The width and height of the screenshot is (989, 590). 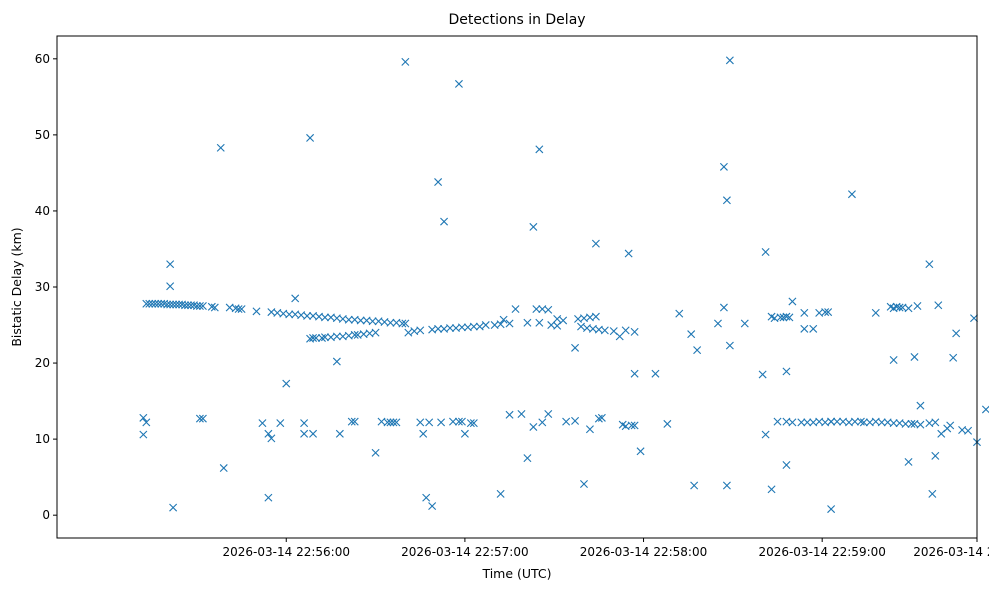 I want to click on y-tick-label: 40, so click(x=42, y=211).